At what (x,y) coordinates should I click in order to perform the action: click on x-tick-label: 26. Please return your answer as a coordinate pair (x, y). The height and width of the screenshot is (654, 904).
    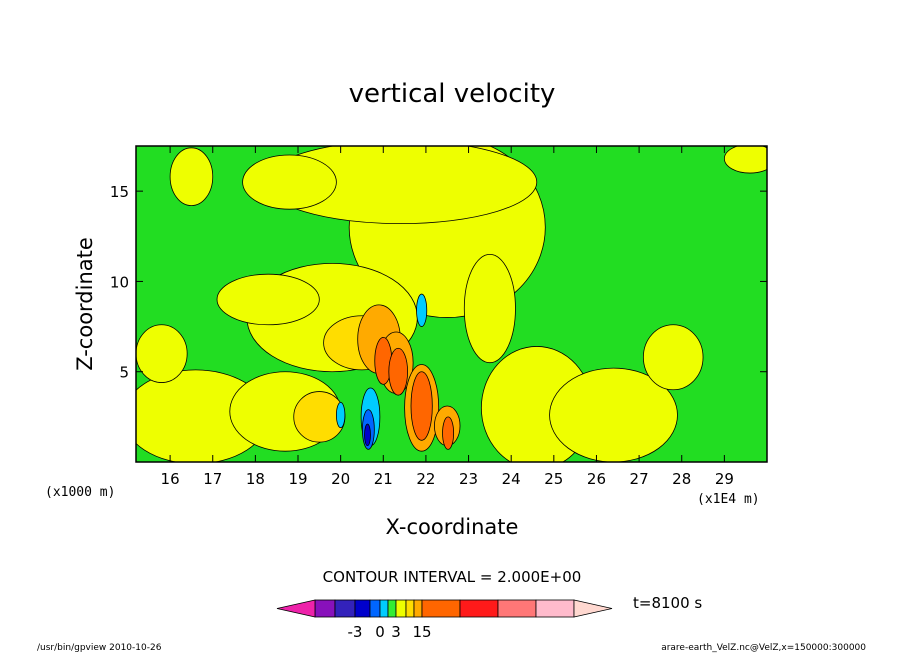
    Looking at the image, I should click on (596, 479).